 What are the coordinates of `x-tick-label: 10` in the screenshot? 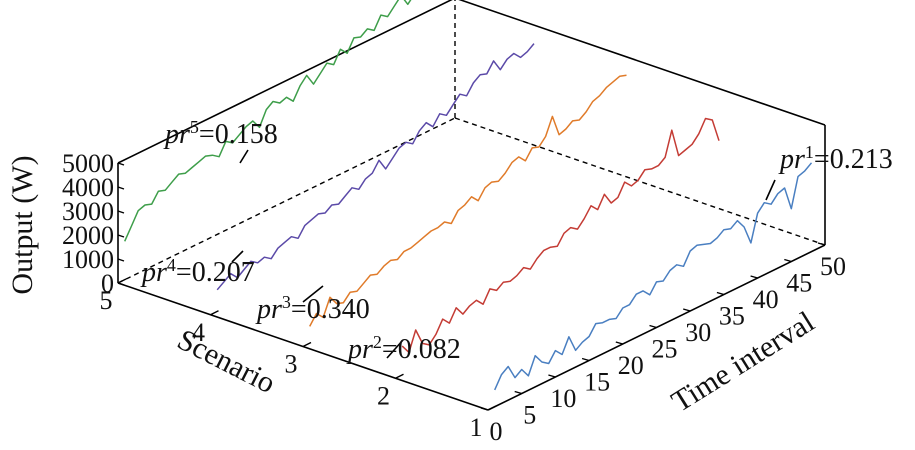 It's located at (563, 398).